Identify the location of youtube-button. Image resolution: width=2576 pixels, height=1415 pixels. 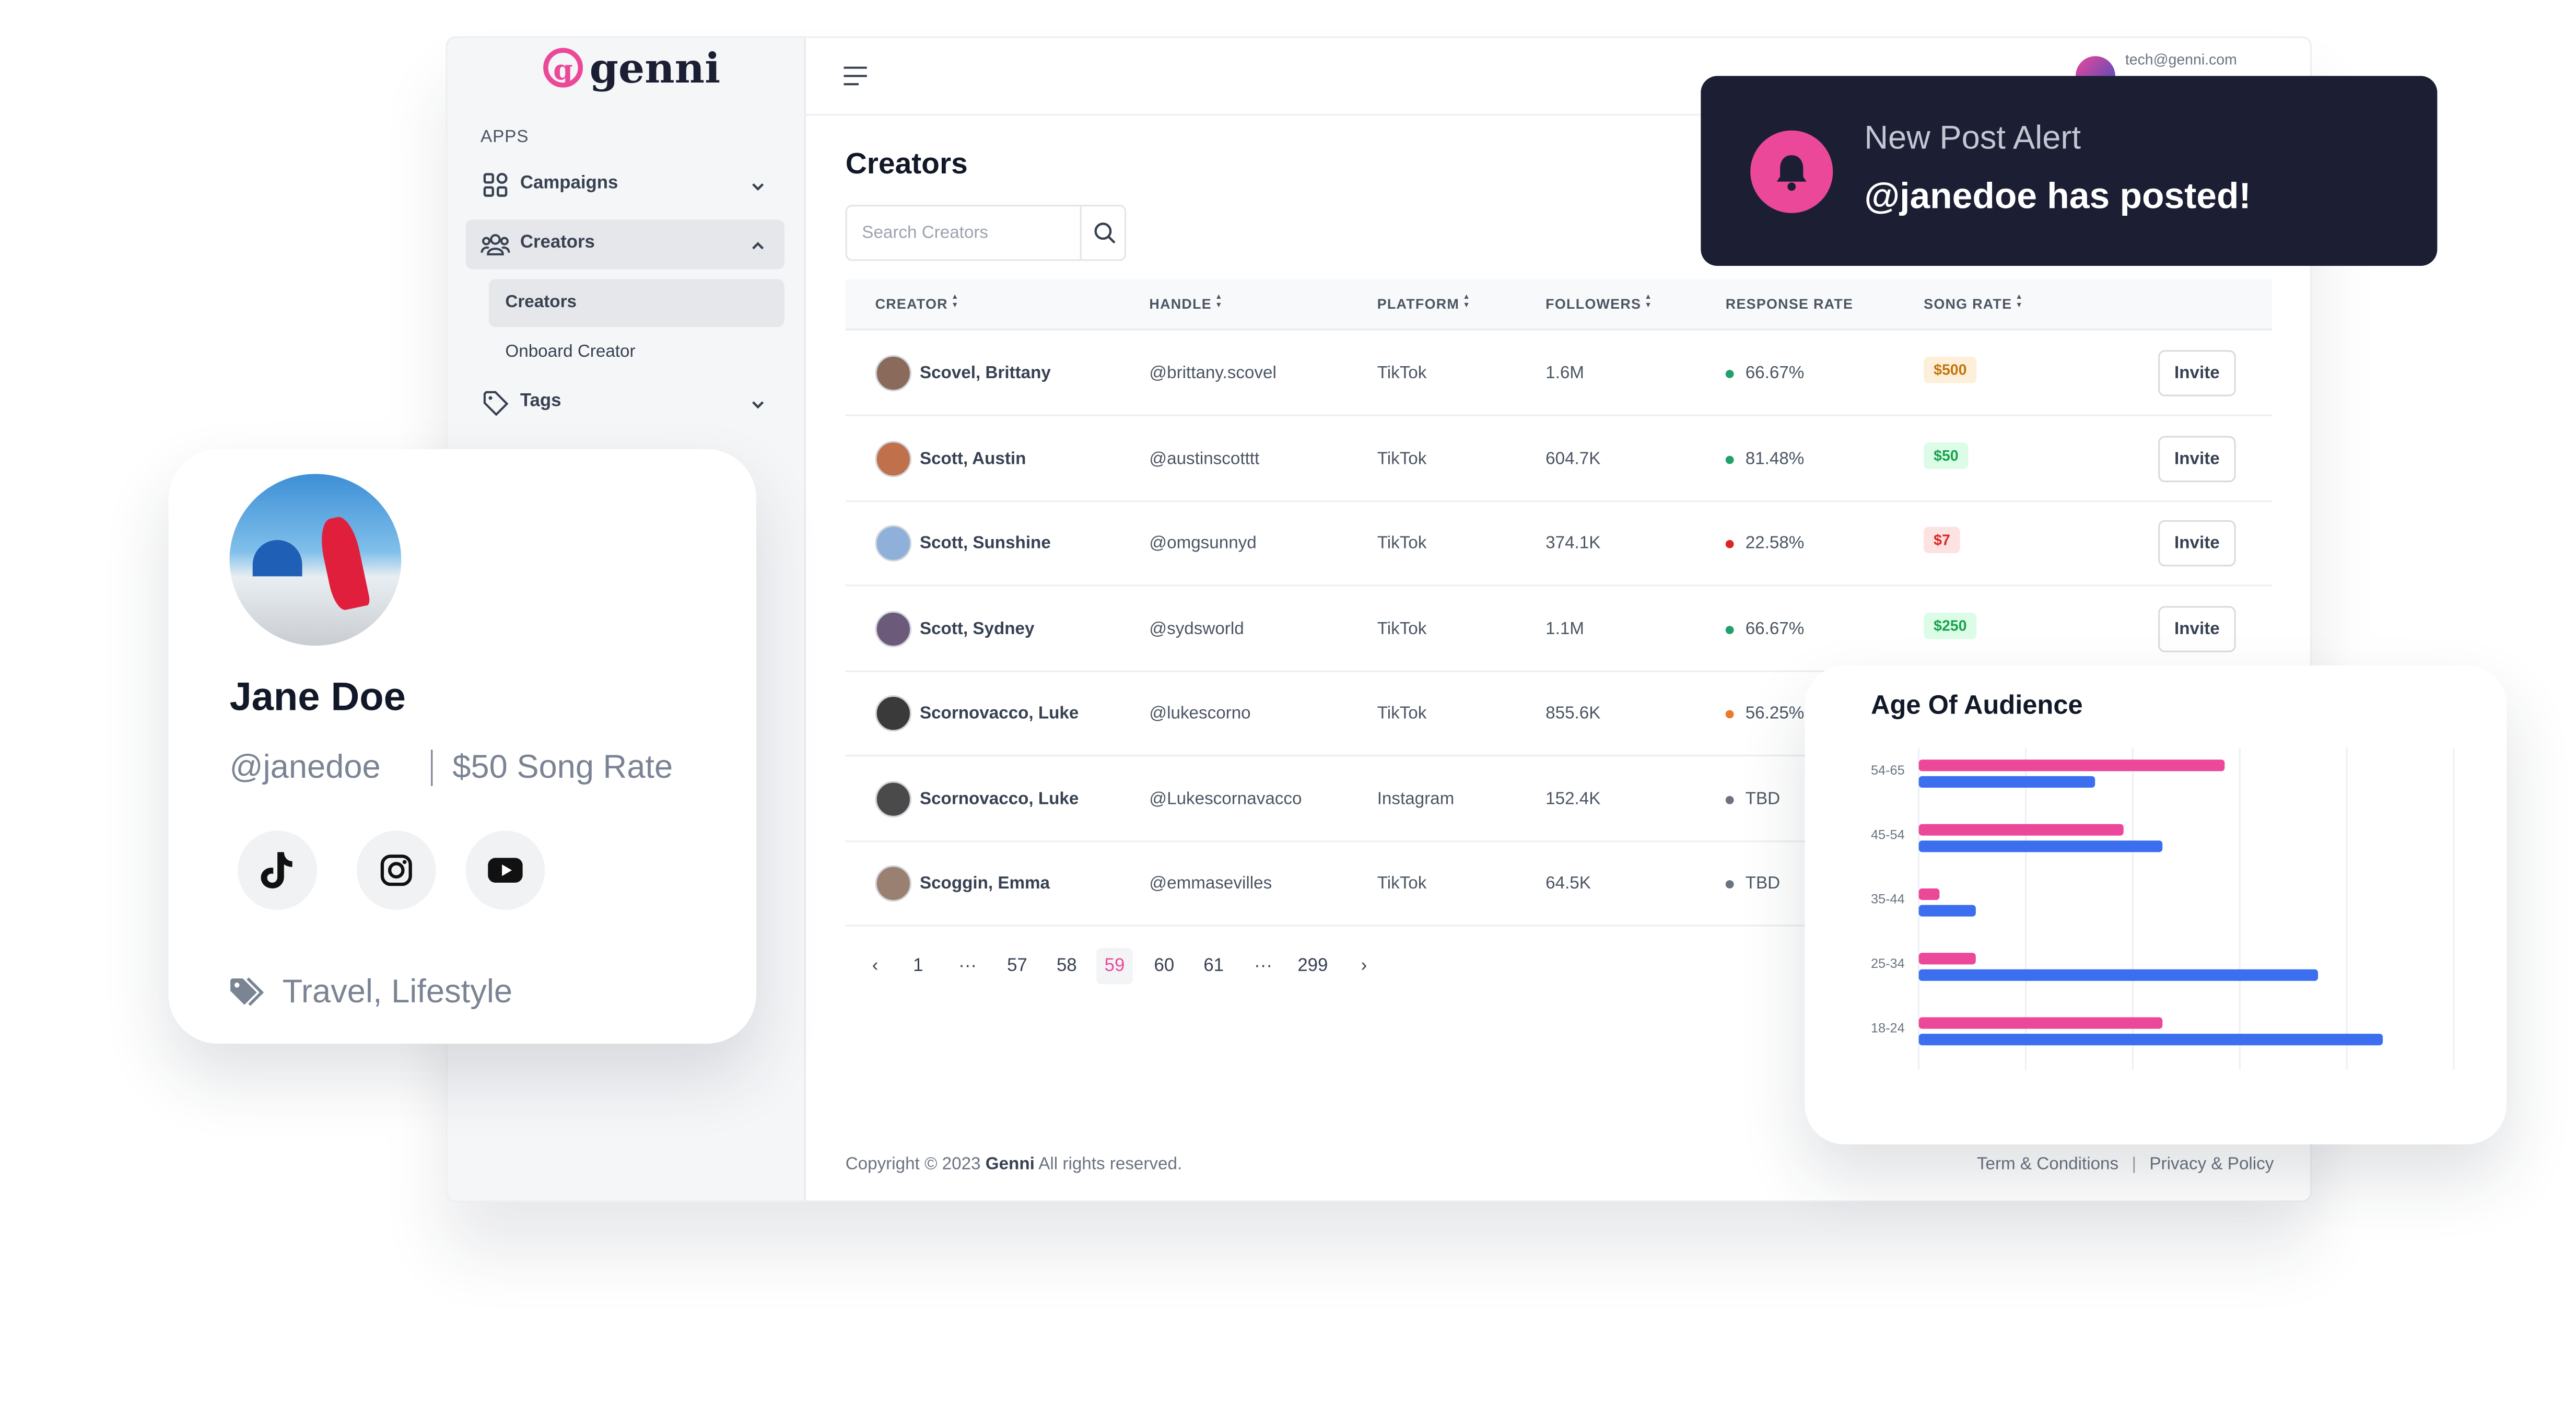
(505, 871).